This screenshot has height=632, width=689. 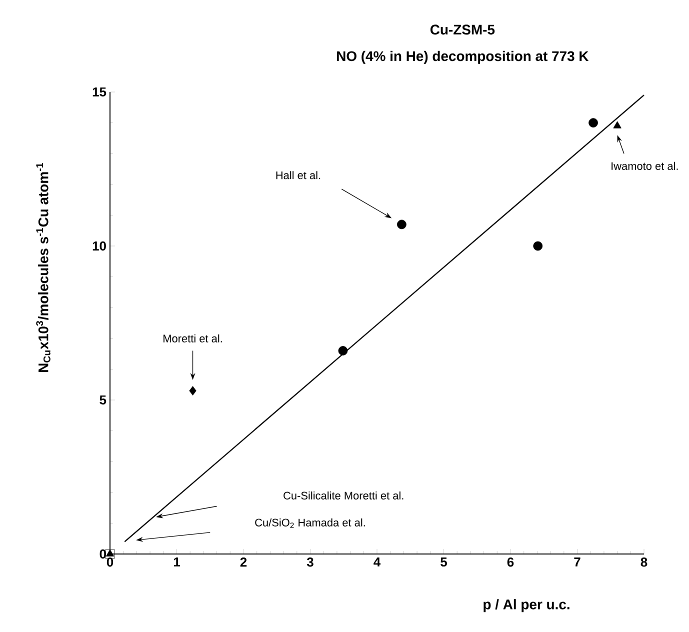 I want to click on annotation: Cu/SiO$_{2}$ Hamada et al., so click(x=310, y=523).